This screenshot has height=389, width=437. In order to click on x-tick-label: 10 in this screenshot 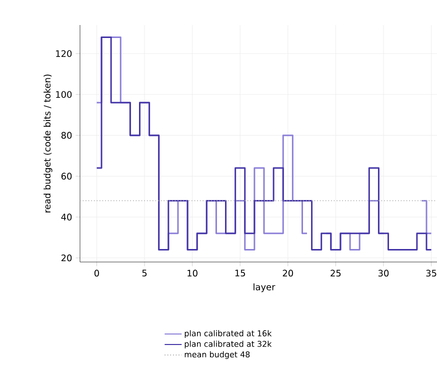, I will do `click(193, 273)`.